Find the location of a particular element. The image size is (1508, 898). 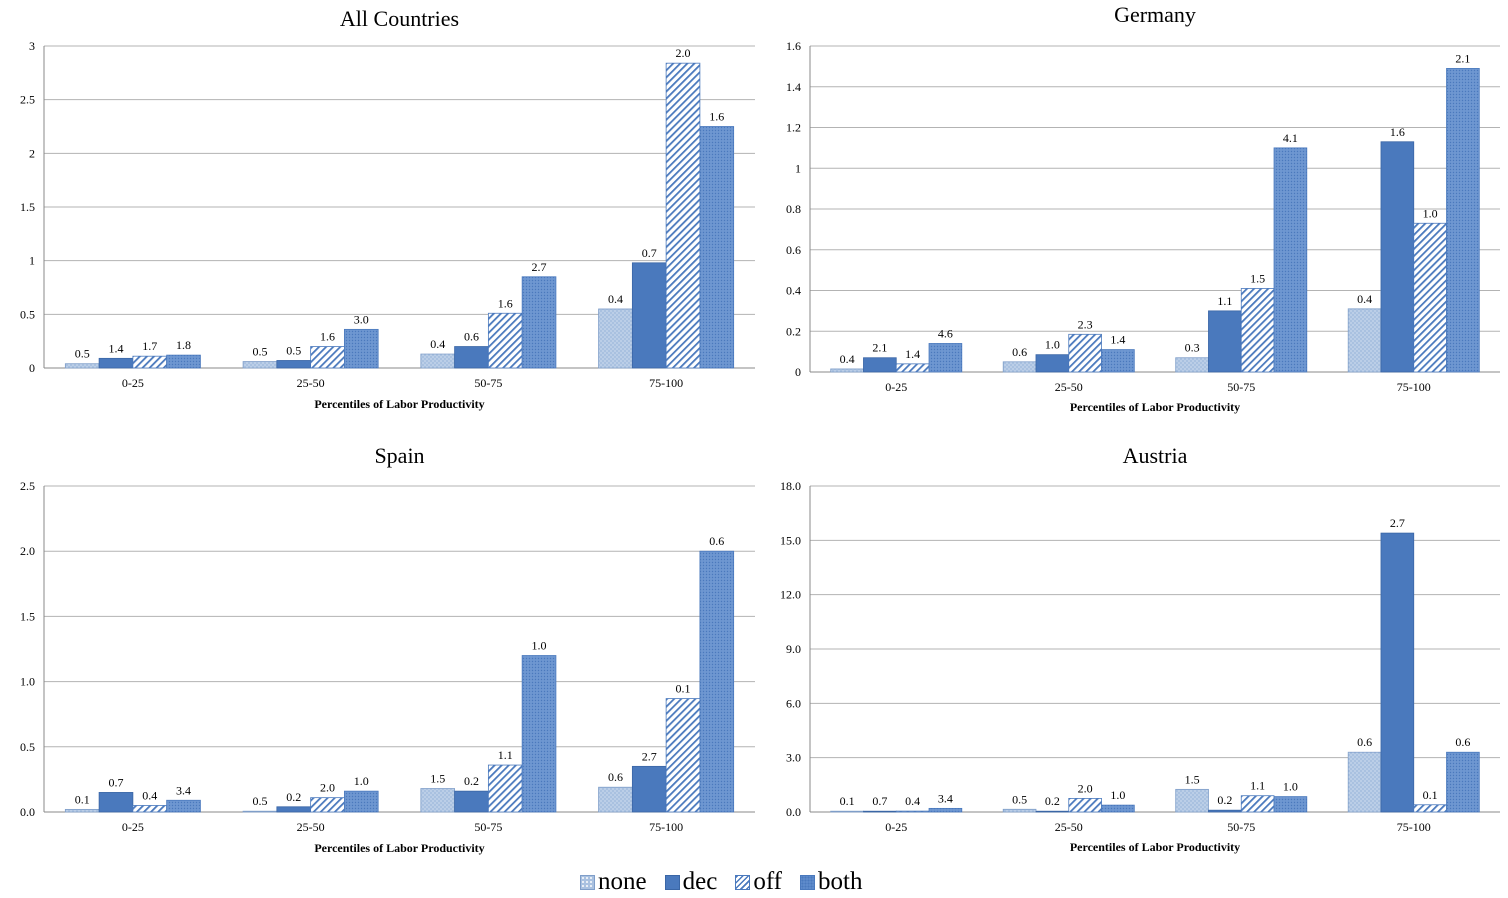

chart-legend: none dec off both is located at coordinates (721, 882).